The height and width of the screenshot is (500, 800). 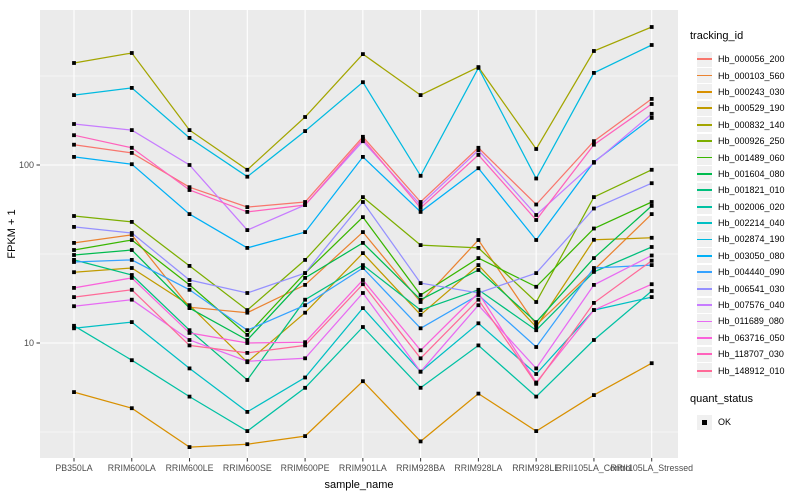 I want to click on legend-item-label: Hb_001821_010, so click(x=751, y=190).